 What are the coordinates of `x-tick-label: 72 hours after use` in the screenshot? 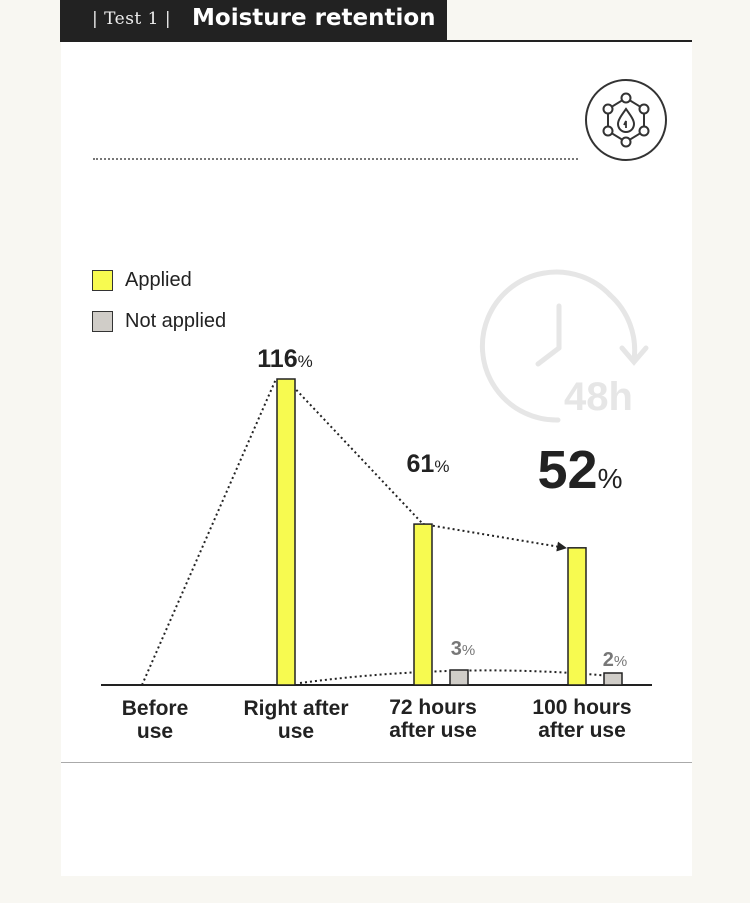 It's located at (433, 719).